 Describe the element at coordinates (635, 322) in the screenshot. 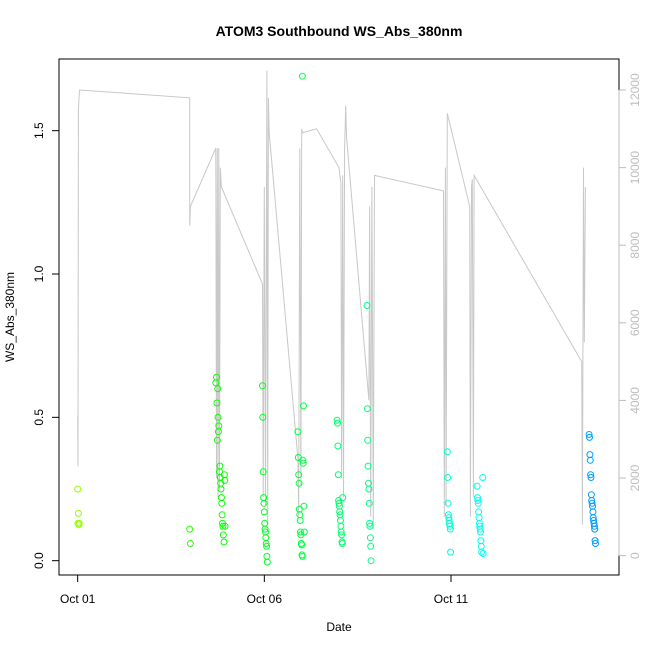

I see `secondary-y-tick-label: 6000` at that location.